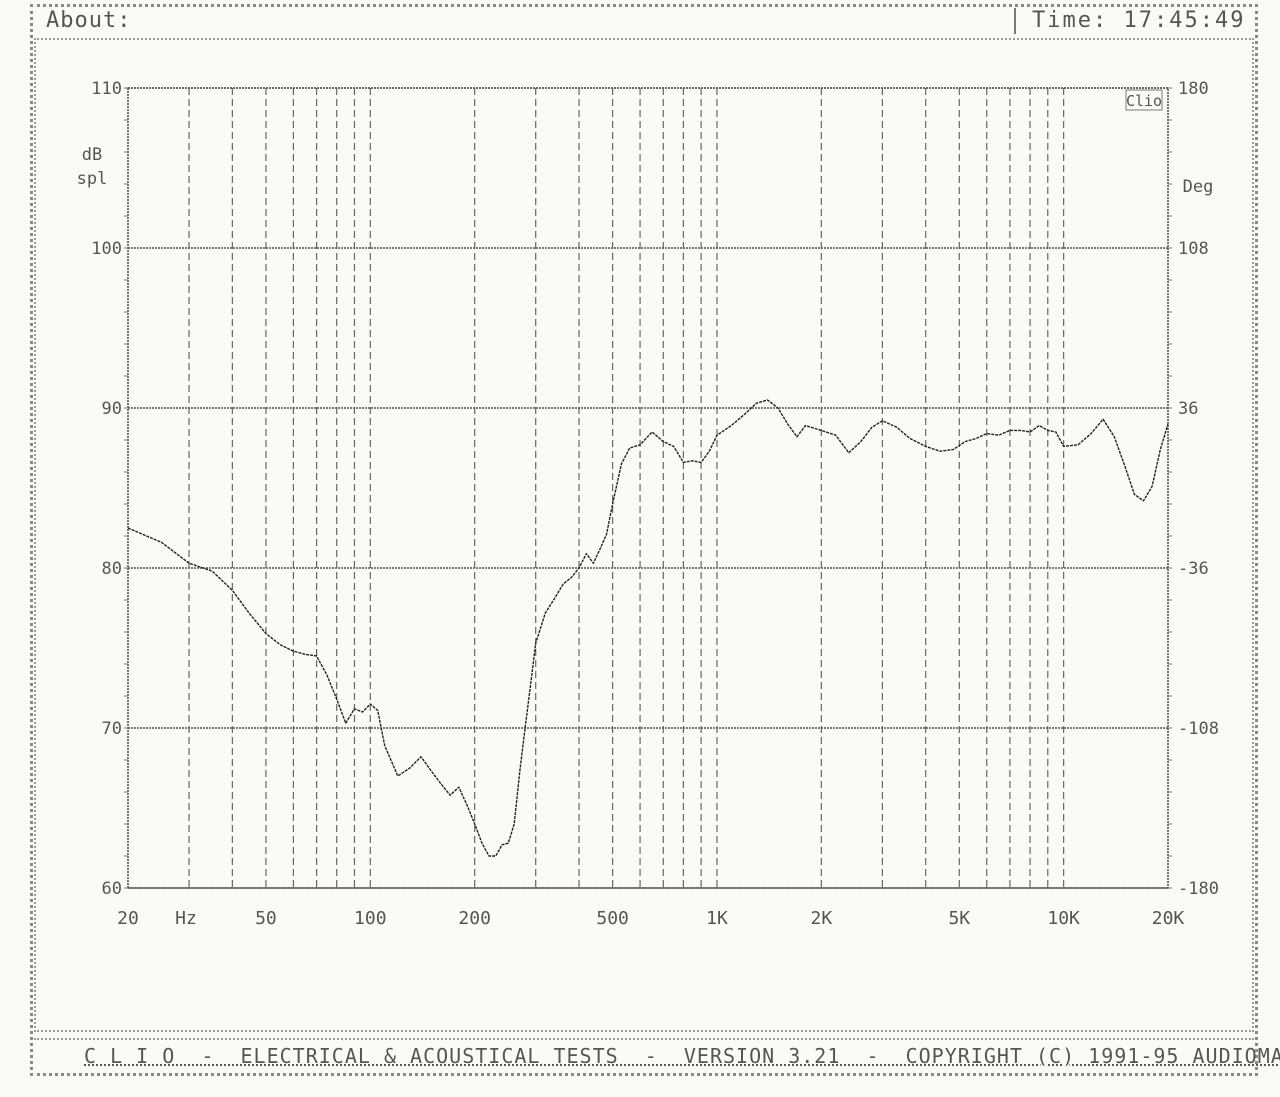 The width and height of the screenshot is (1280, 1097). I want to click on title-bar: About: Time: 17:45:49, so click(644, 21).